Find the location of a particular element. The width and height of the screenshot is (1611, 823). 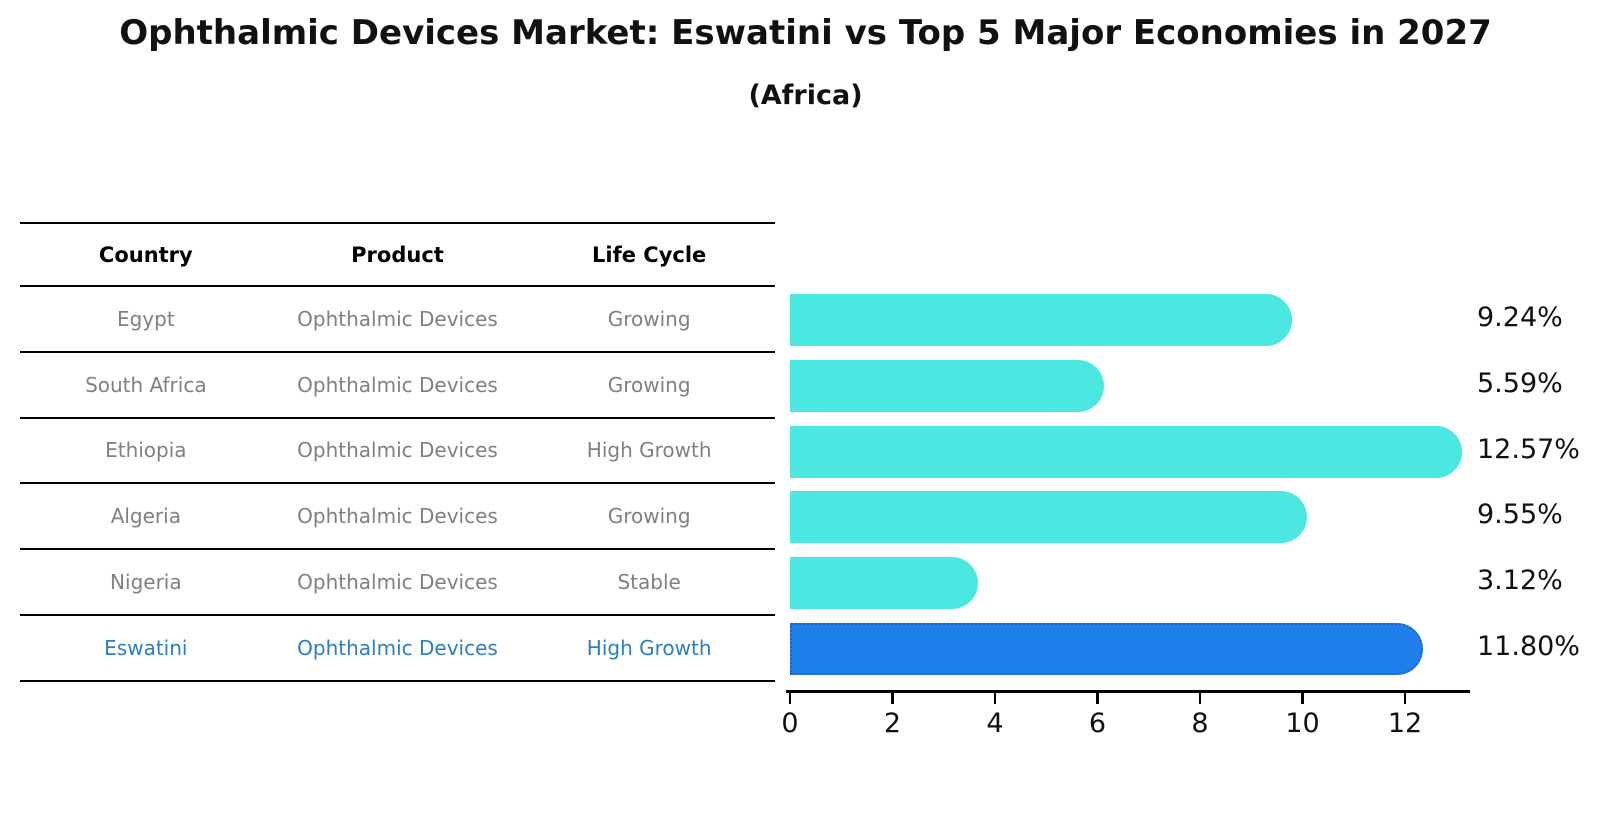

cell-country: Eswatini is located at coordinates (146, 647).